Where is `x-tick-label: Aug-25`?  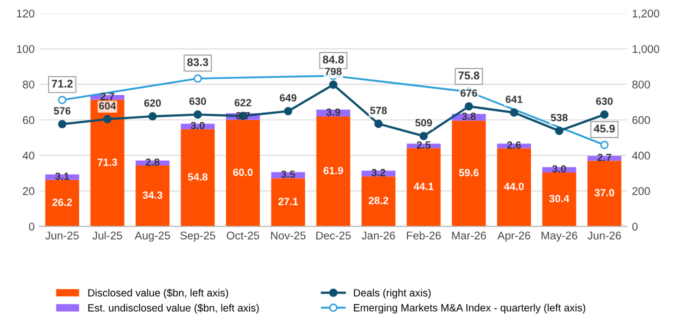 x-tick-label: Aug-25 is located at coordinates (152, 237).